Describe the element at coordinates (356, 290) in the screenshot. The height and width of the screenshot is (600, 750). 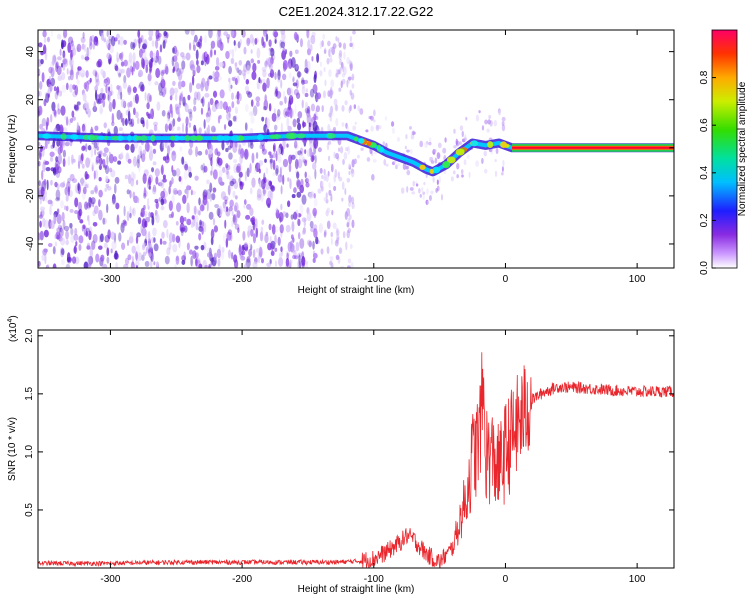
I see `spectrogram-xlabel: Height of straight line (km)` at that location.